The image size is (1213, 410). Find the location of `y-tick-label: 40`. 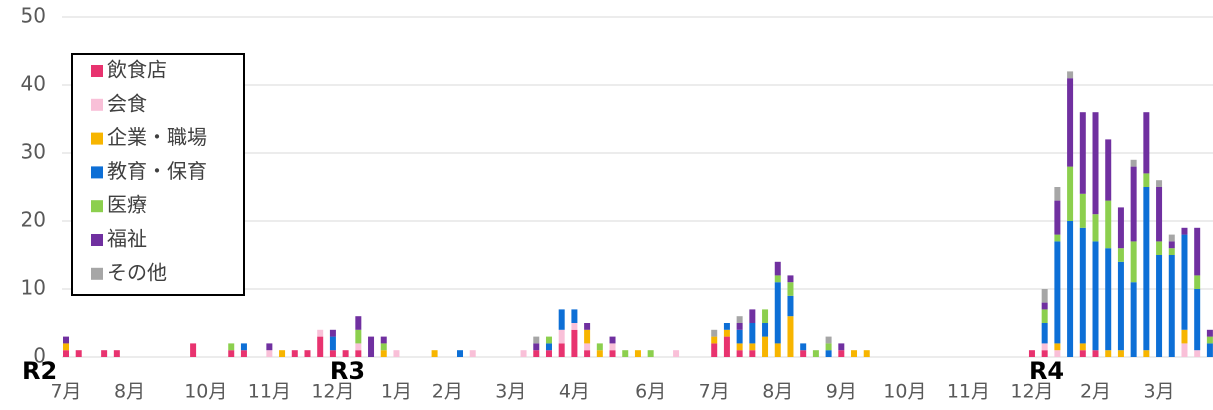

y-tick-label: 40 is located at coordinates (33, 84).